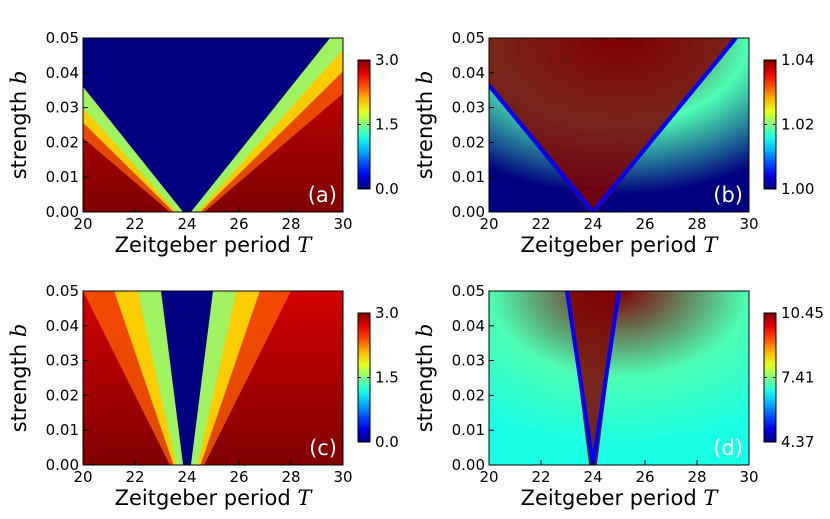 The image size is (830, 519). I want to click on colorbar-tick-label: 1.02, so click(797, 125).